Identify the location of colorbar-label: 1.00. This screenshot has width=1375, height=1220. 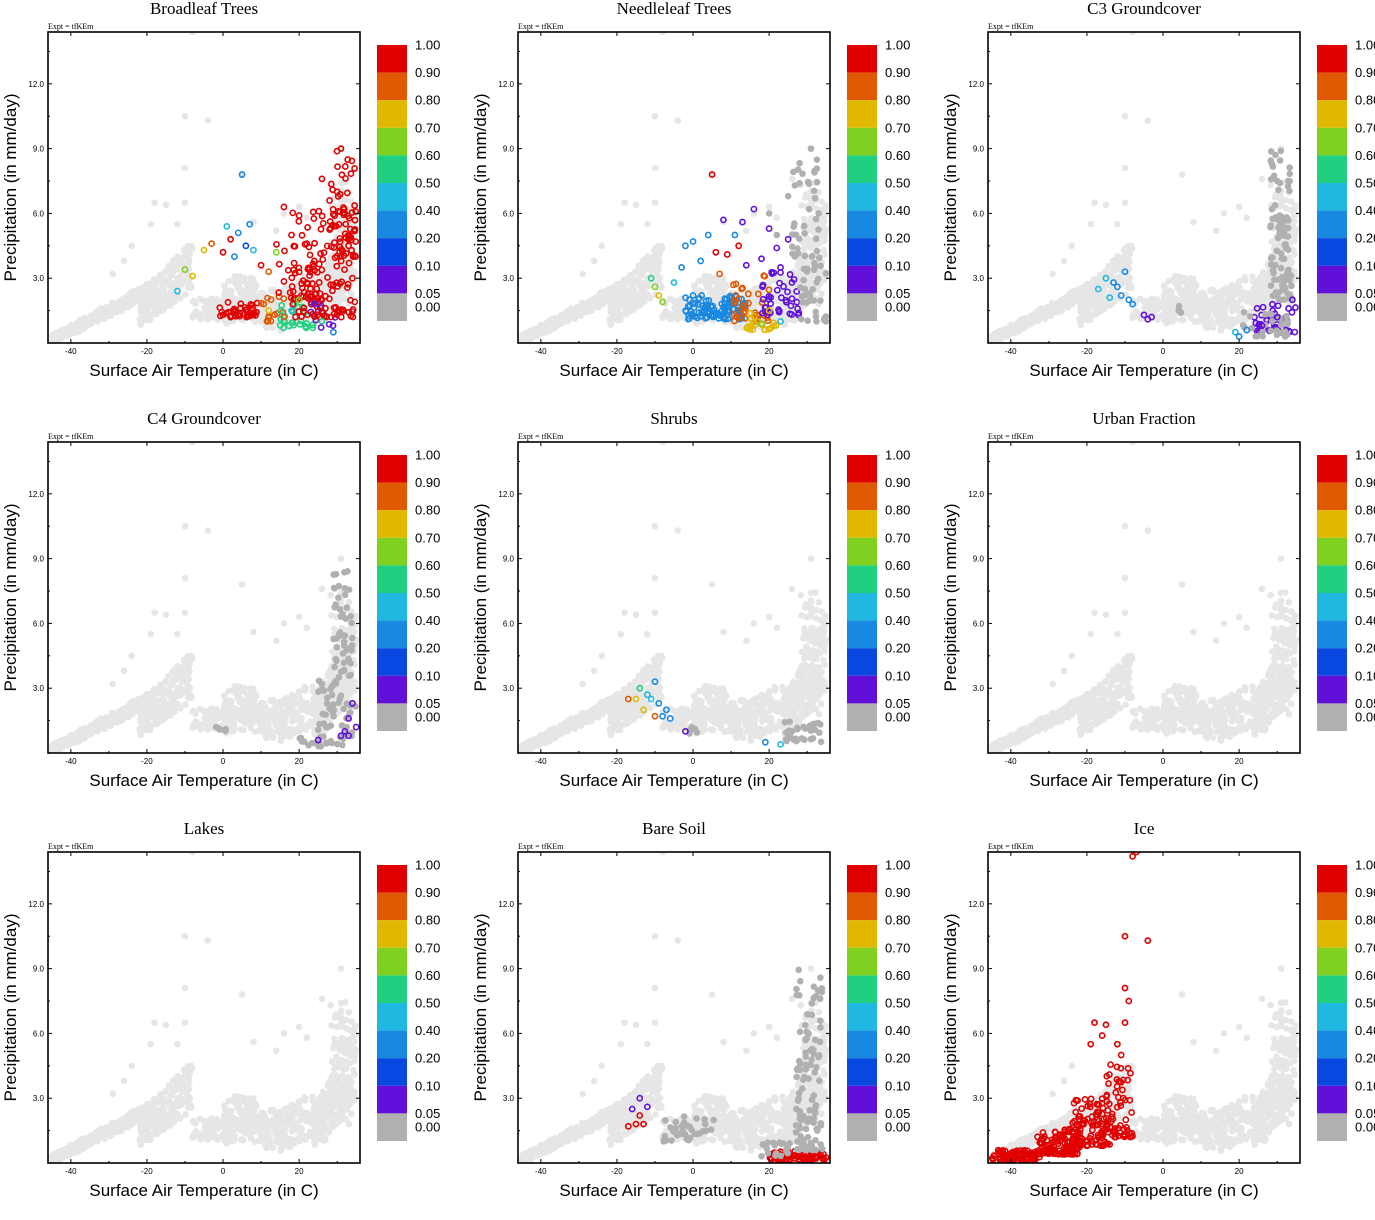
(897, 45).